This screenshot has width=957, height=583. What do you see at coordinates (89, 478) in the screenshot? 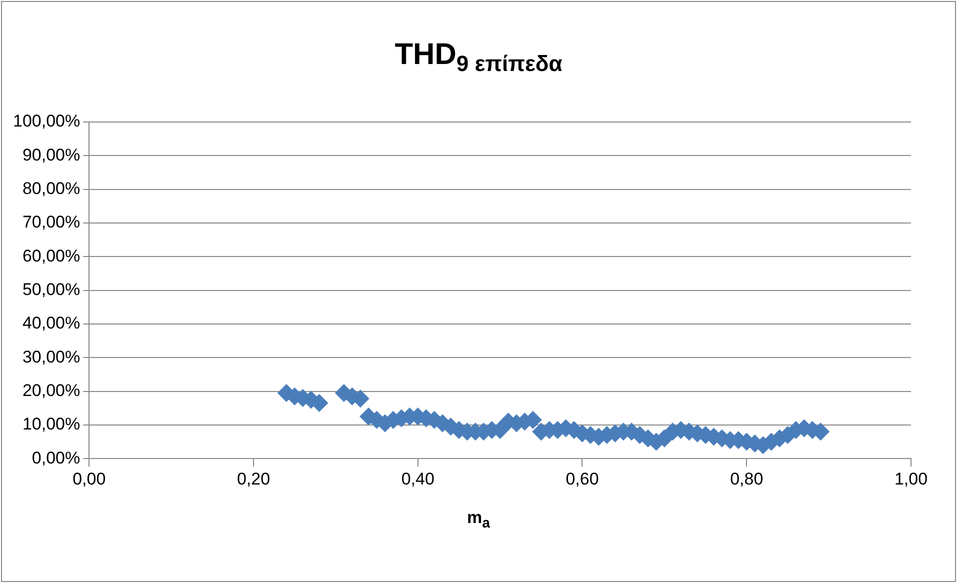
I see `x-tick-label: 0,00` at bounding box center [89, 478].